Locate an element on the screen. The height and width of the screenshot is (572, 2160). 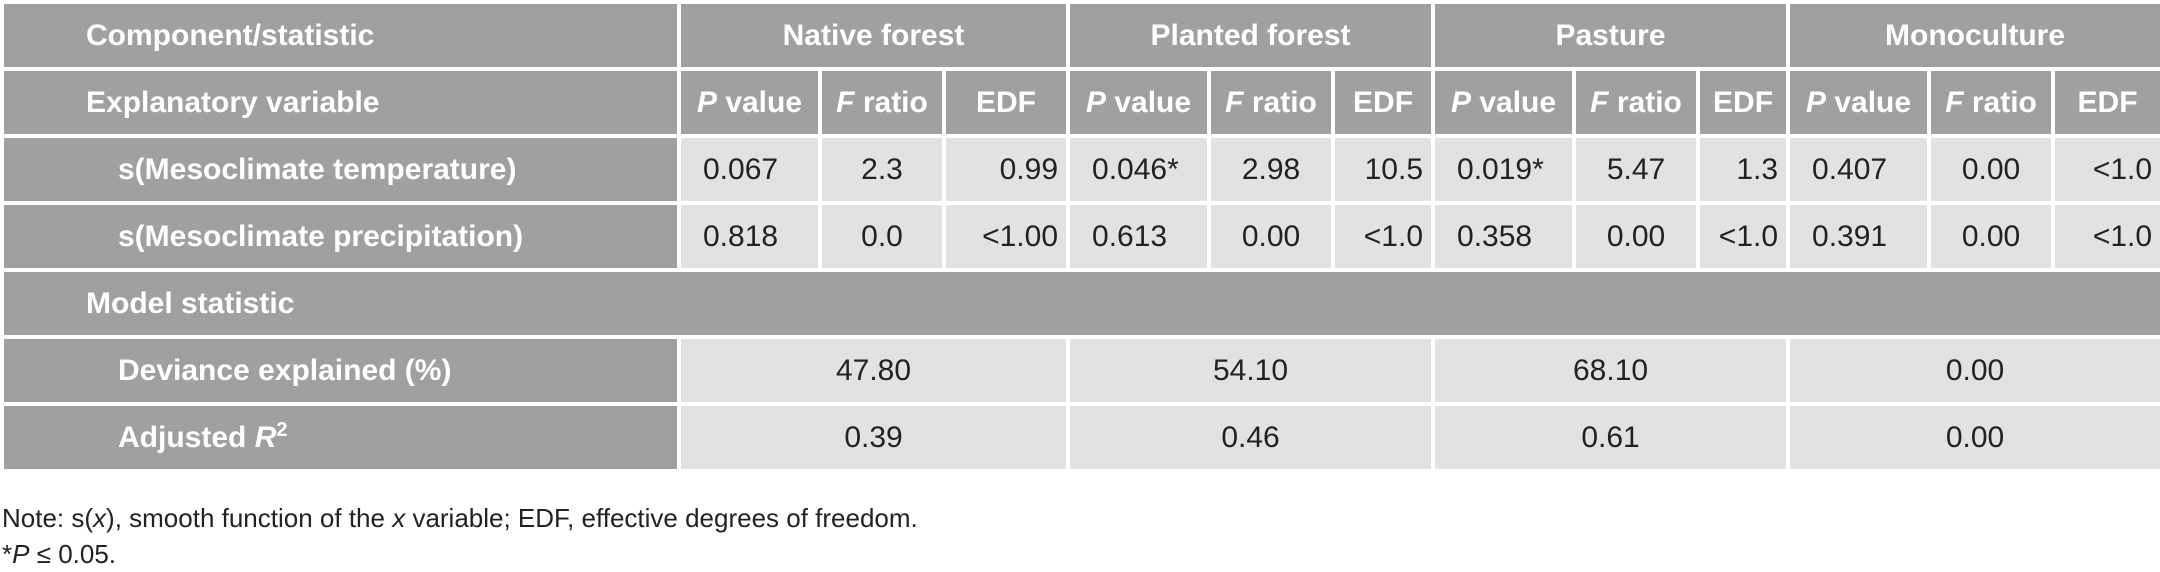
r-squared-cell: 0.61 is located at coordinates (1611, 437).